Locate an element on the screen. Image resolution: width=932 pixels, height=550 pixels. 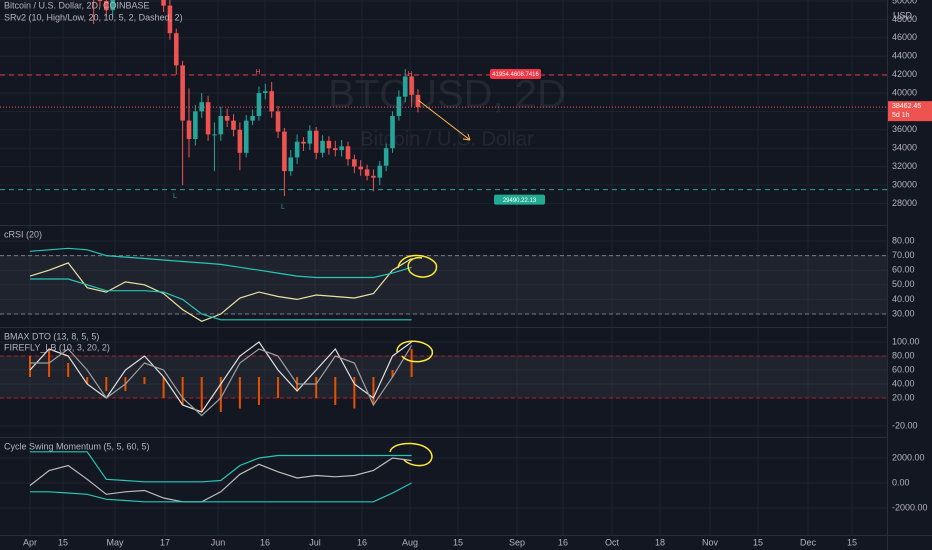
y-tick-label: 28000 is located at coordinates (904, 203).